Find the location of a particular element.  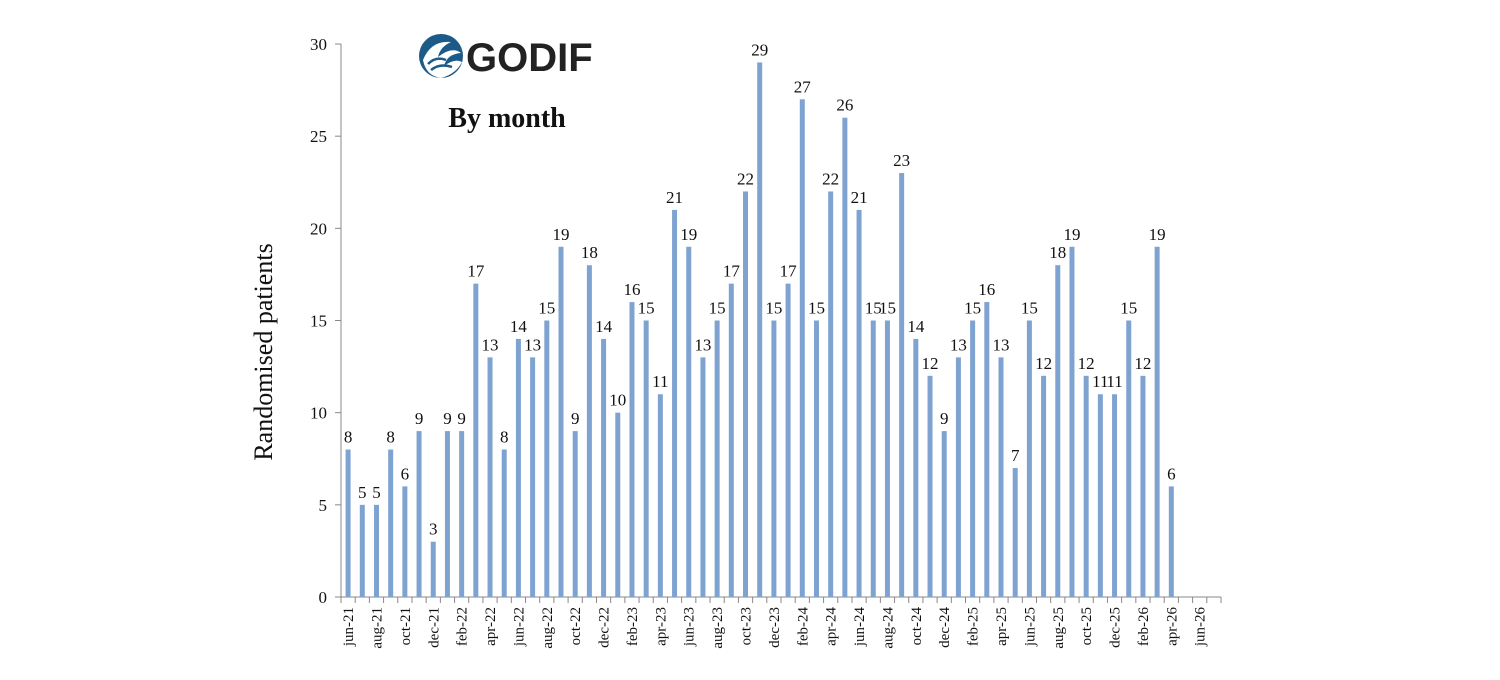

x-tick-label: jun-23 is located at coordinates (690, 627).